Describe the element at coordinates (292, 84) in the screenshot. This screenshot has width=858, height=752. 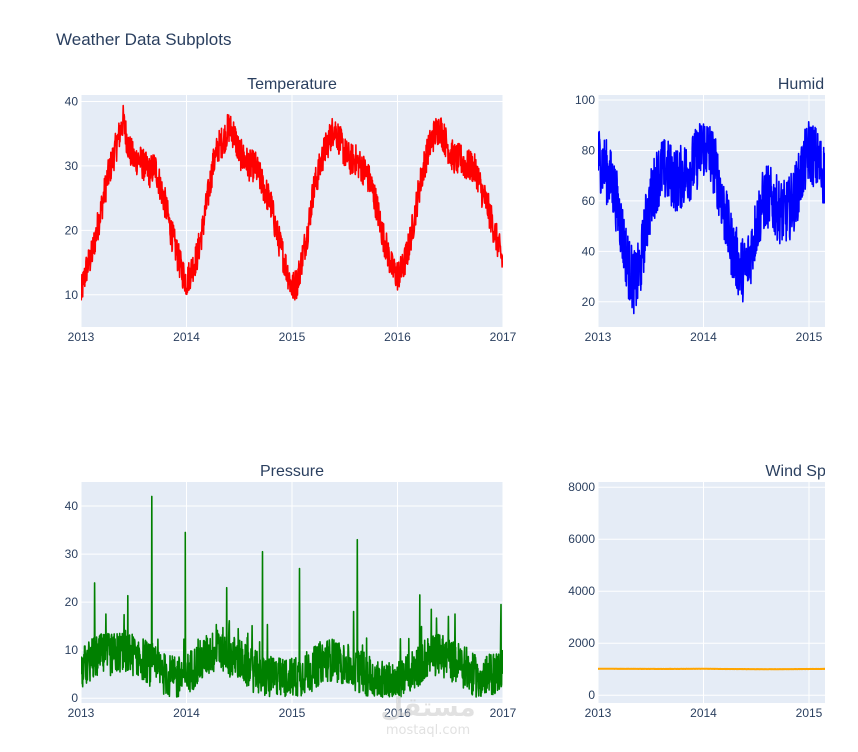
I see `subplot-title: Temperature` at that location.